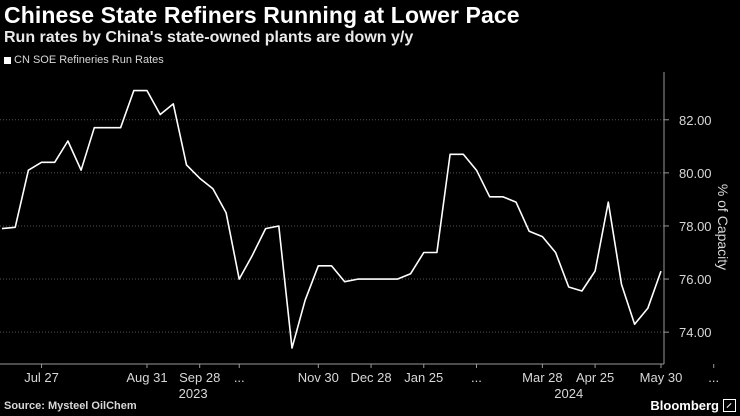 This screenshot has width=740, height=416. I want to click on year-label: 2024, so click(568, 393).